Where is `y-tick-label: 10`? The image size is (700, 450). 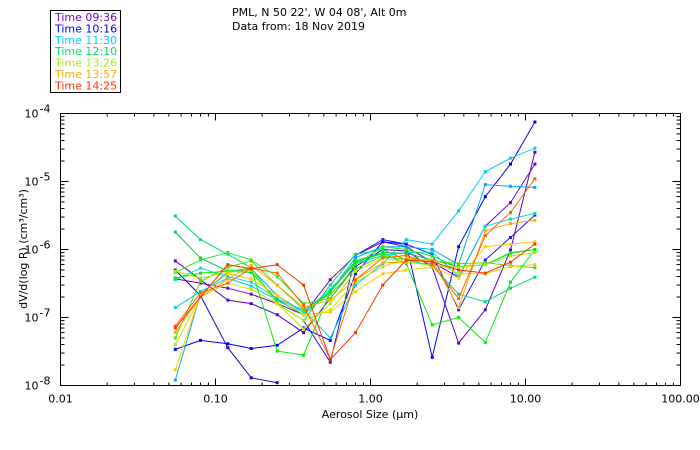 y-tick-label: 10 is located at coordinates (32, 318).